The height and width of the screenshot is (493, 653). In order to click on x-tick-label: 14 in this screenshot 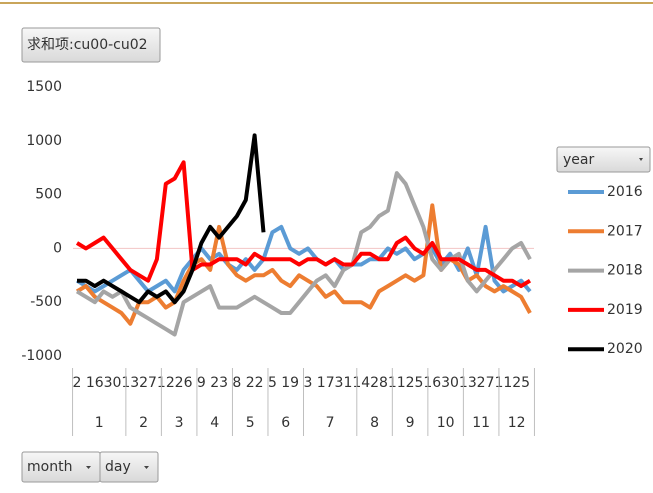, I will do `click(361, 383)`.